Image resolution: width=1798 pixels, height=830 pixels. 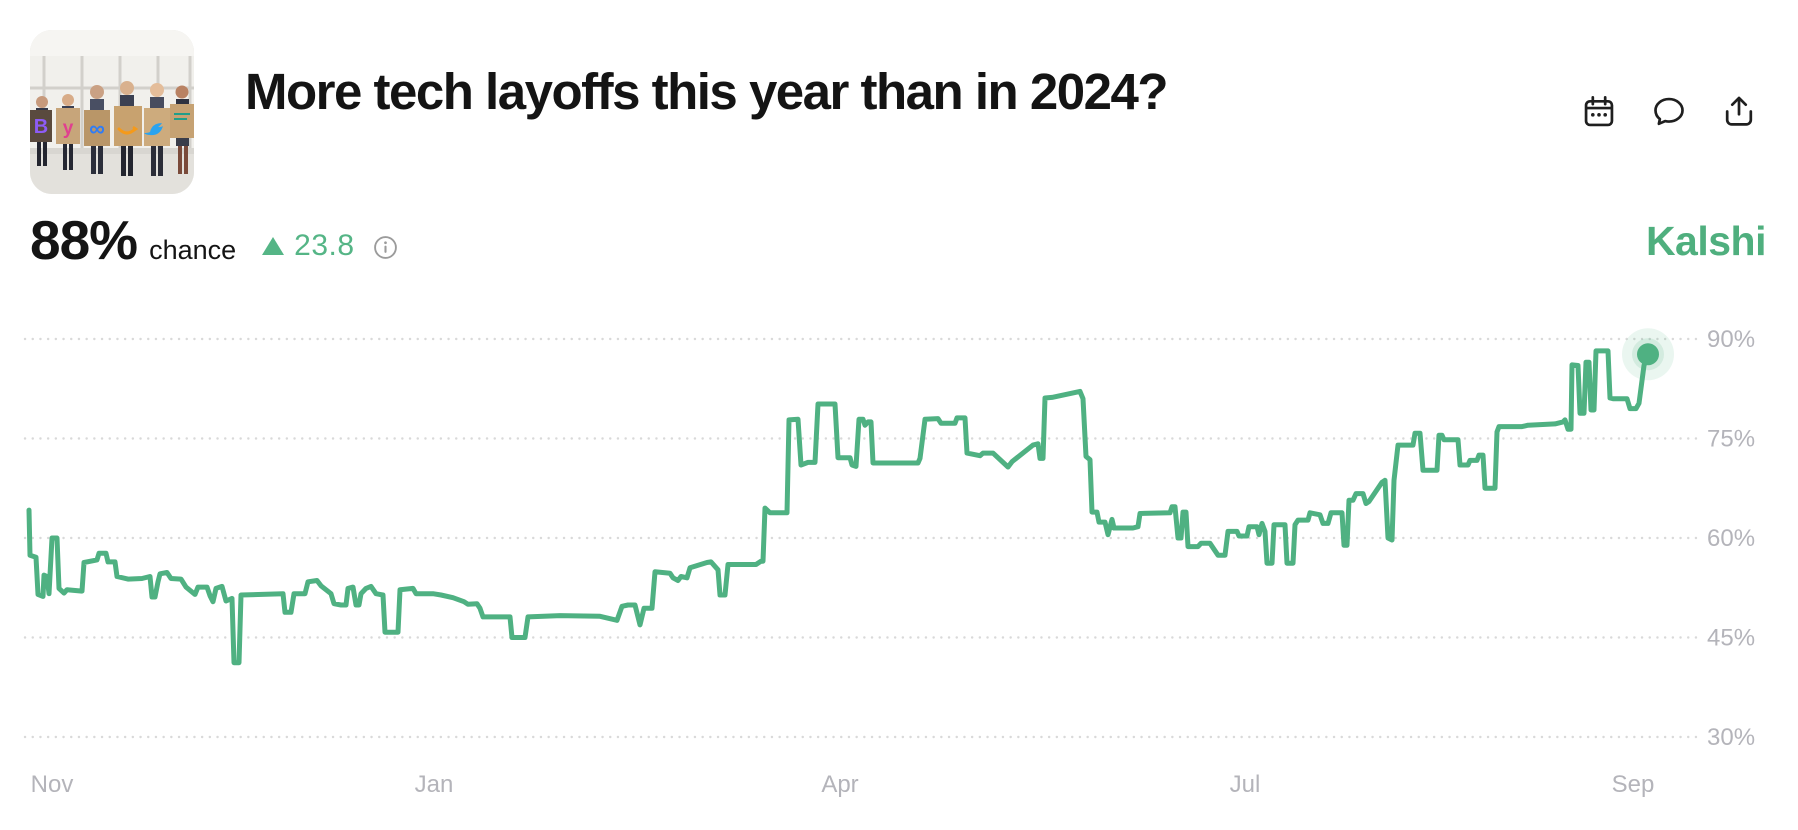 What do you see at coordinates (434, 784) in the screenshot?
I see `x-axis-label: Jan` at bounding box center [434, 784].